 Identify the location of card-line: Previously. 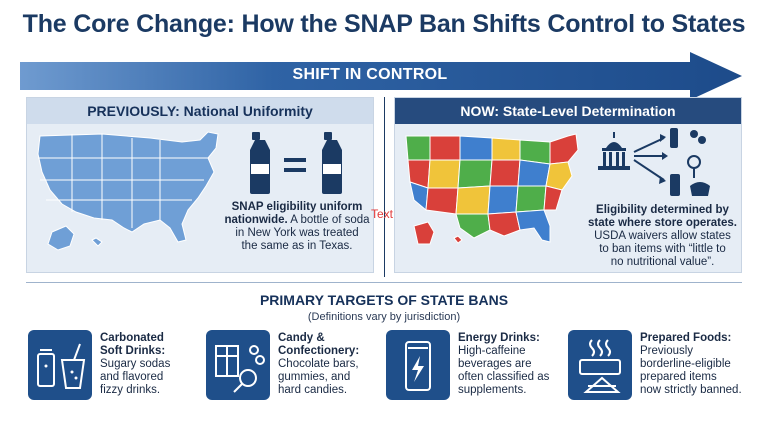
(667, 351).